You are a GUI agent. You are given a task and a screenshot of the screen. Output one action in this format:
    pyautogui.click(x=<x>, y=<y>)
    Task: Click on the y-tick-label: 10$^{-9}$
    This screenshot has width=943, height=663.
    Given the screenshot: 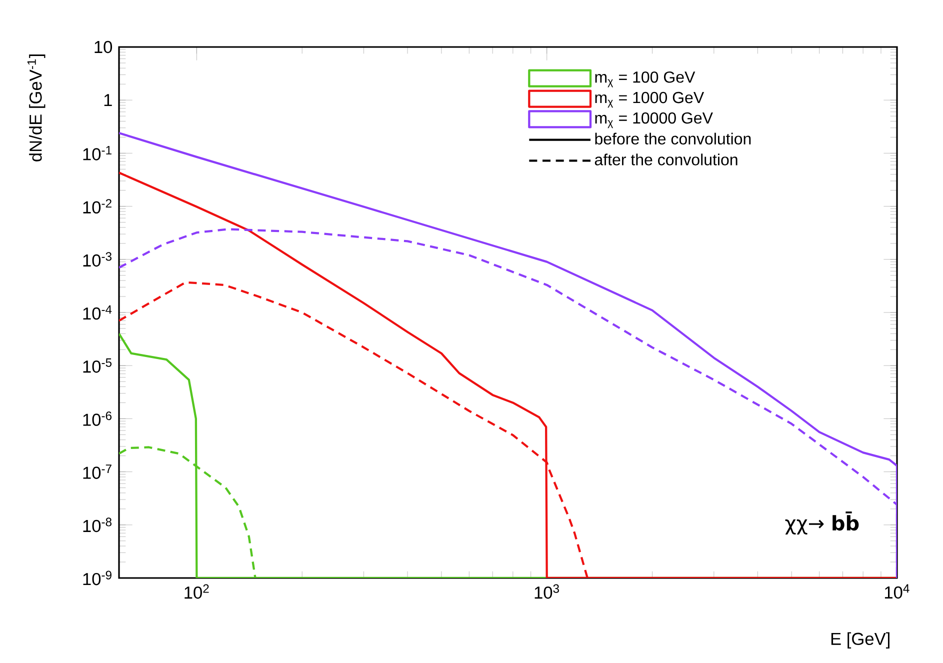 What is the action you would take?
    pyautogui.click(x=97, y=578)
    